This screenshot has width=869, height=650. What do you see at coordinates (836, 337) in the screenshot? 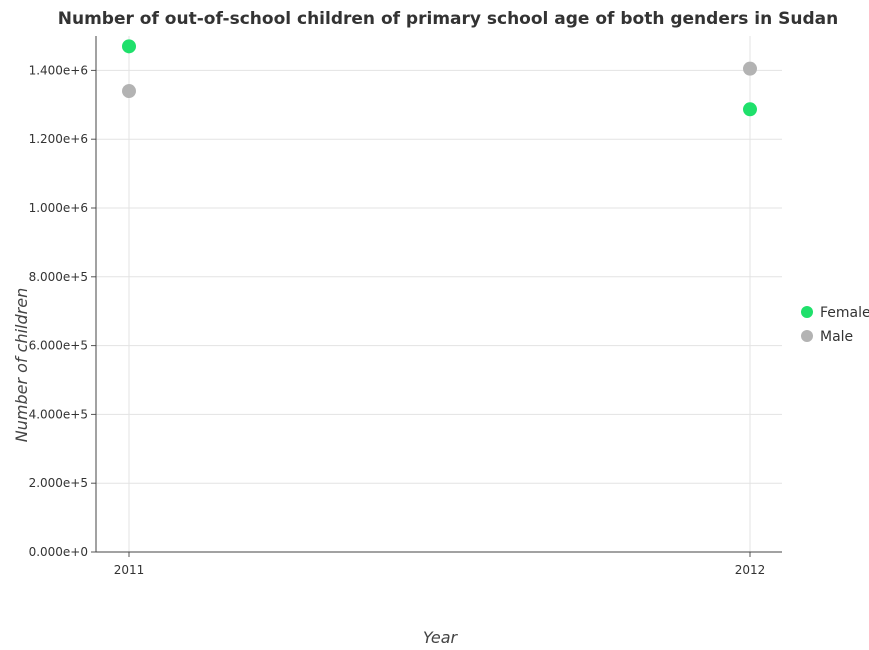
I see `legend-label-male: Male` at bounding box center [836, 337].